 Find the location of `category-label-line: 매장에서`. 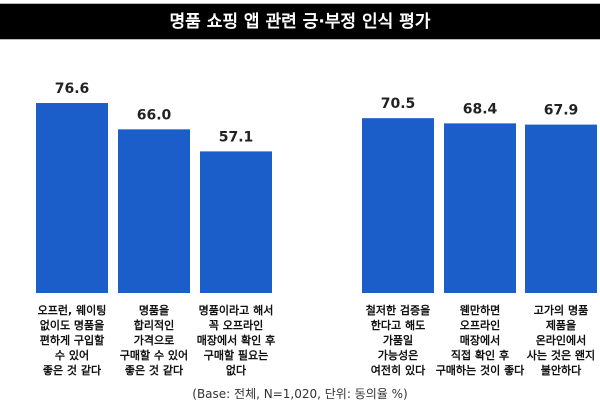

category-label-line: 매장에서 is located at coordinates (480, 340).